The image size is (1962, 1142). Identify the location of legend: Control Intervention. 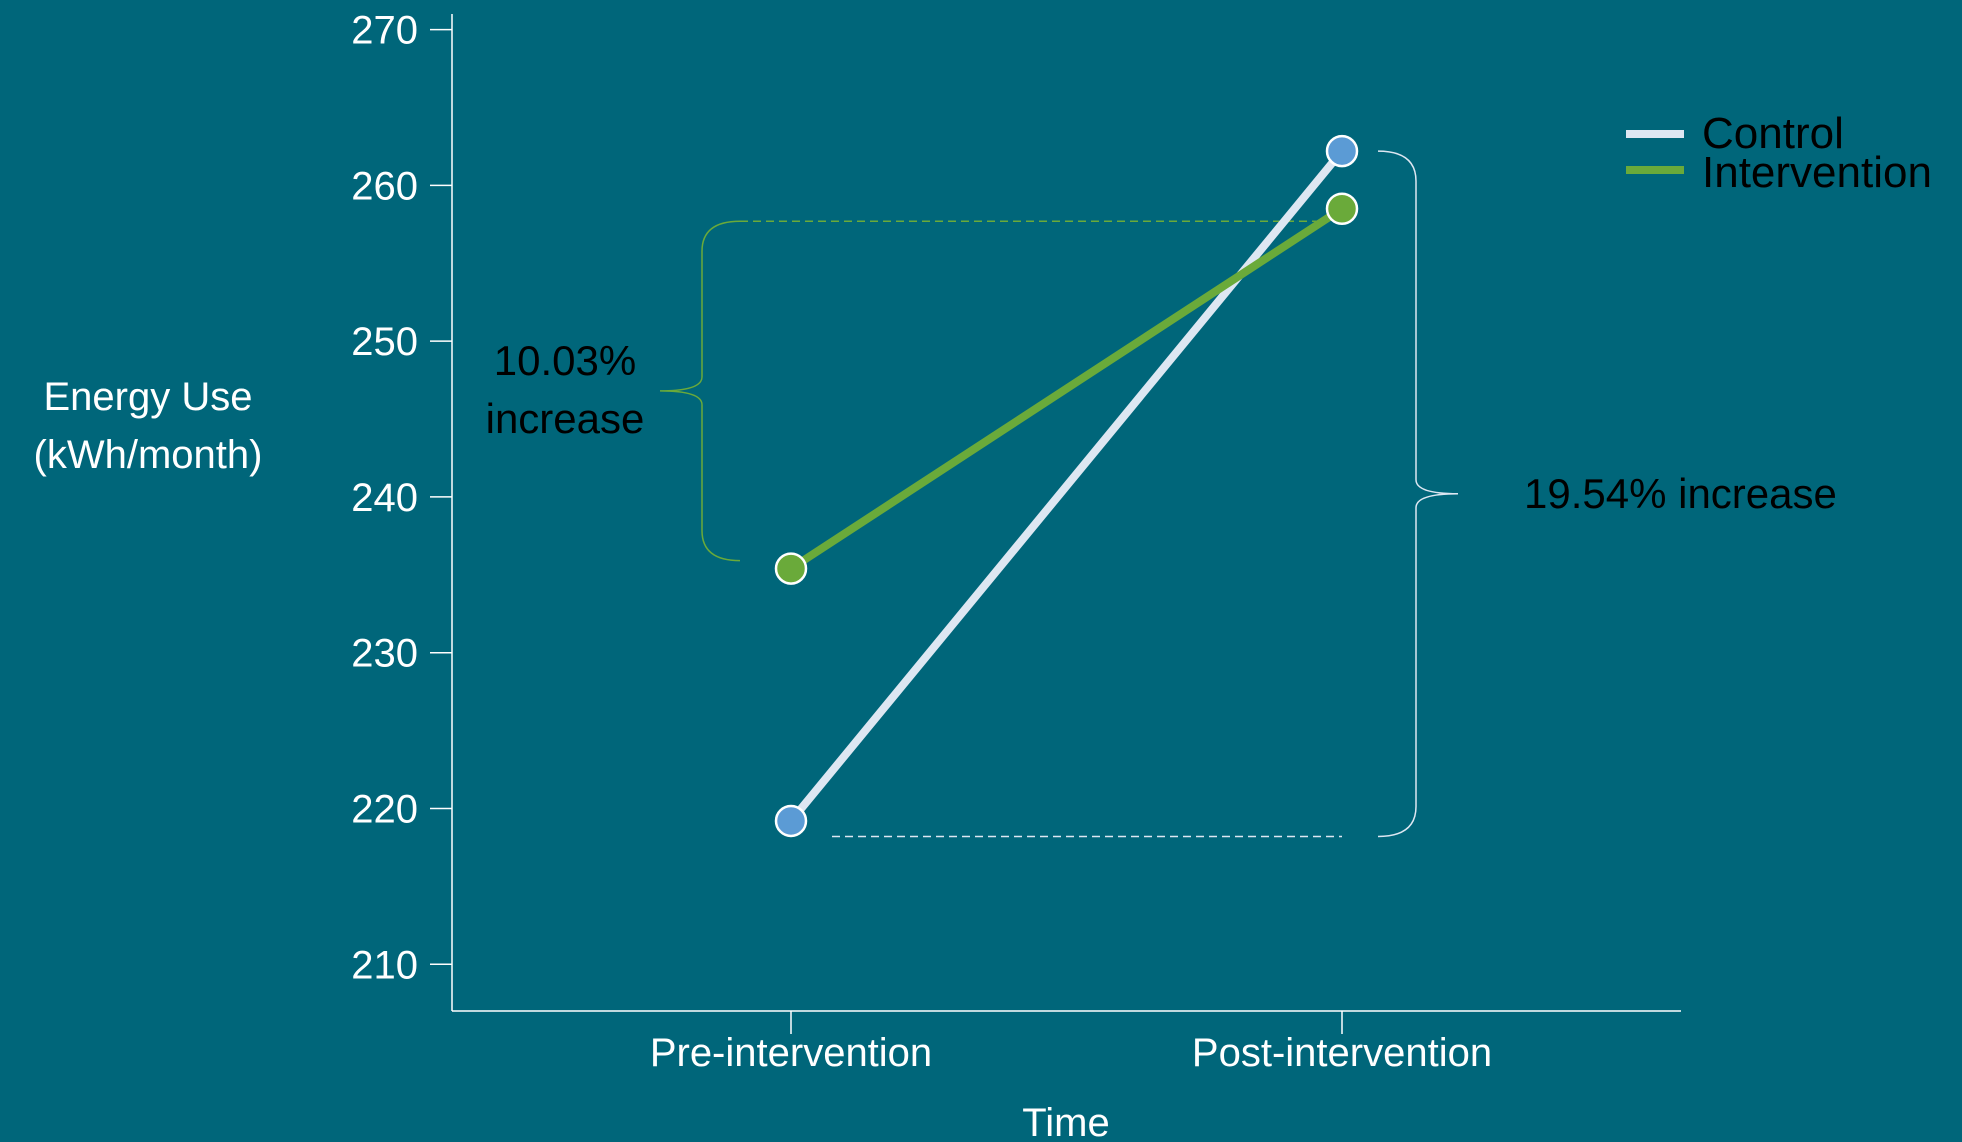
(1779, 153).